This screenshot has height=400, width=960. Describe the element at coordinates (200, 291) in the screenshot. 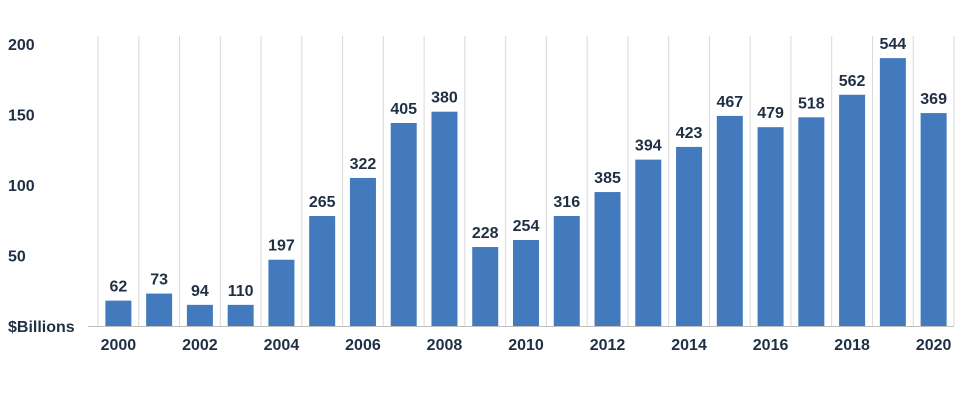

I see `data-label-2002: 94` at that location.